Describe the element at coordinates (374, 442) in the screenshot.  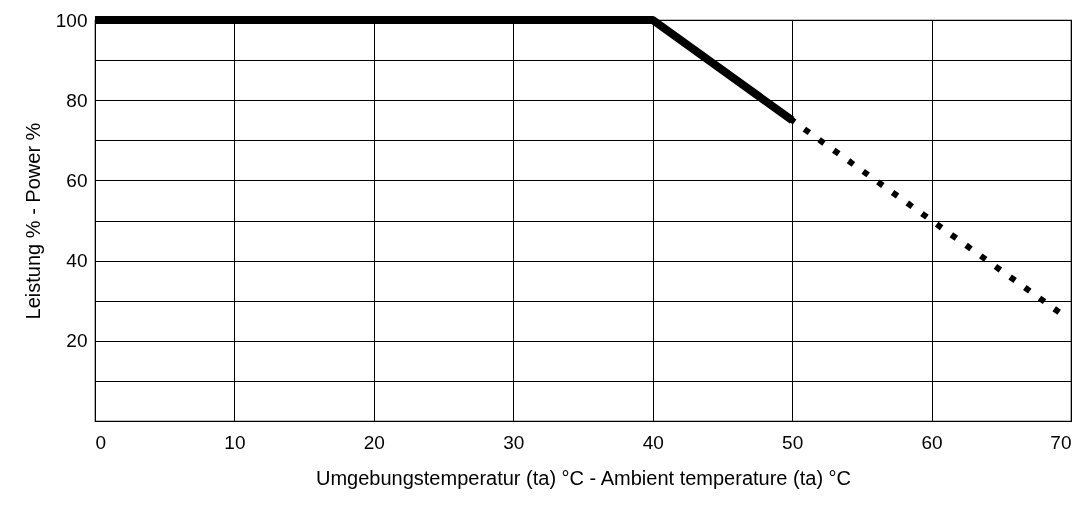
I see `x-tick-label: 20` at that location.